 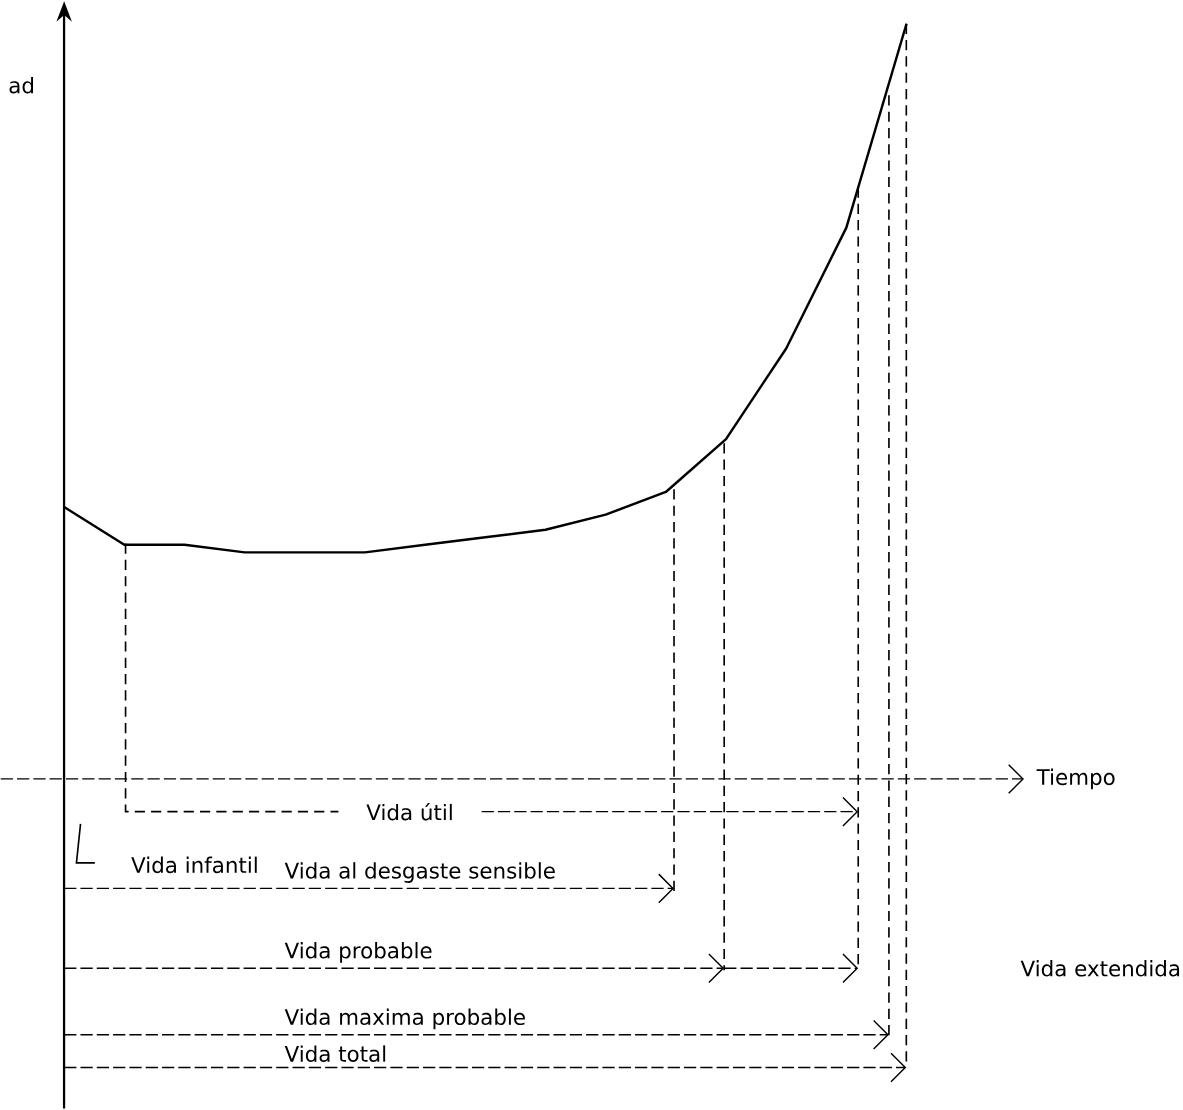 What do you see at coordinates (21, 85) in the screenshot?
I see `y-axis-title: ad` at bounding box center [21, 85].